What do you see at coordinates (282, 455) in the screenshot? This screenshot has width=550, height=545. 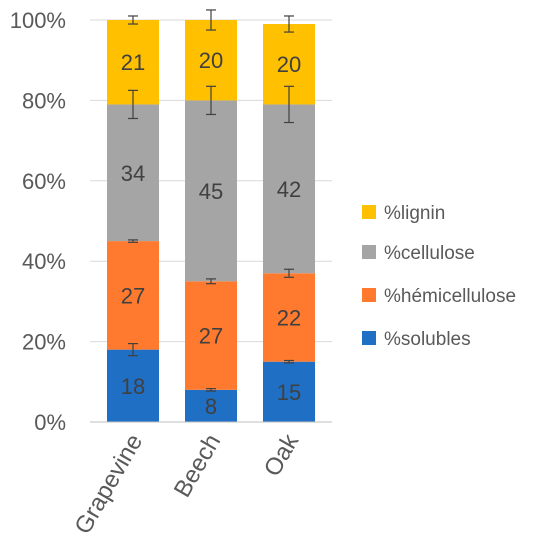 I see `x-tick-label: Oak` at bounding box center [282, 455].